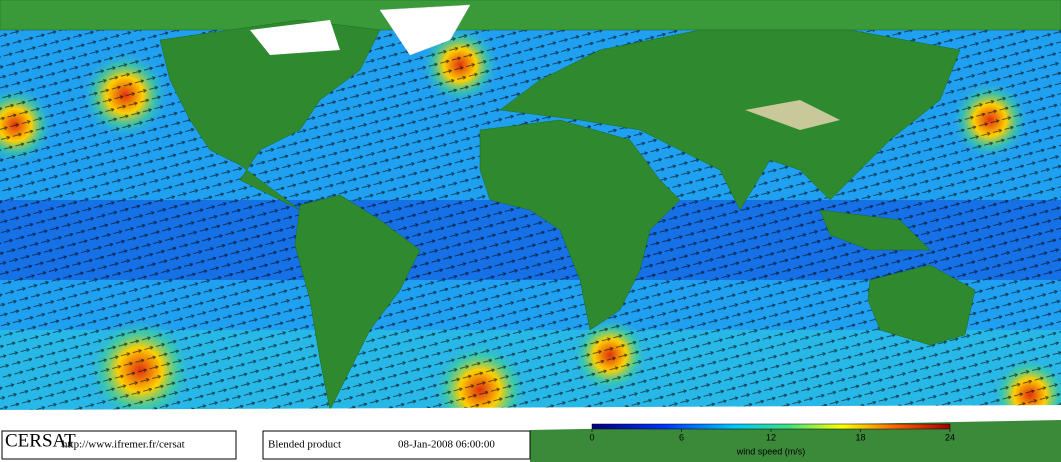 This screenshot has width=1061, height=462. What do you see at coordinates (123, 445) in the screenshot?
I see `url: http://www.ifremer.fr/cersat` at bounding box center [123, 445].